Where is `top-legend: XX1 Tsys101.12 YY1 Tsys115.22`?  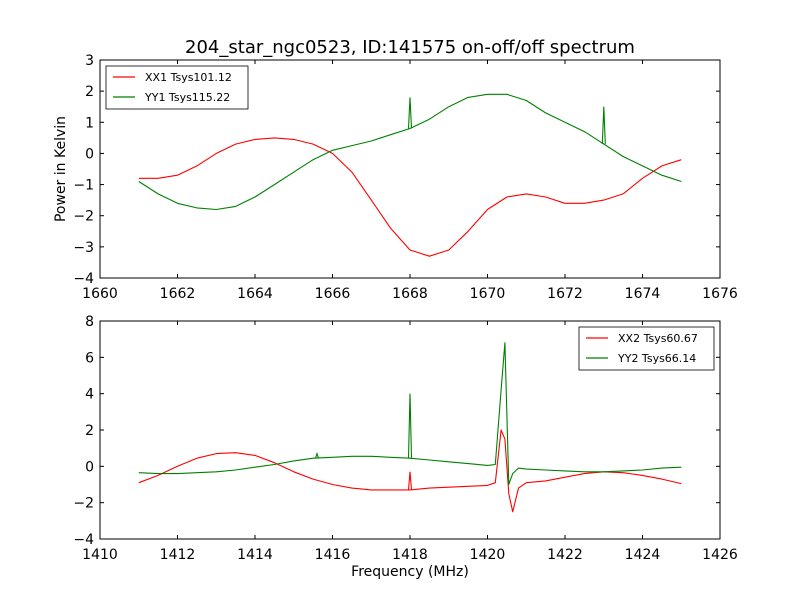 top-legend: XX1 Tsys101.12 YY1 Tsys115.22 is located at coordinates (177, 87).